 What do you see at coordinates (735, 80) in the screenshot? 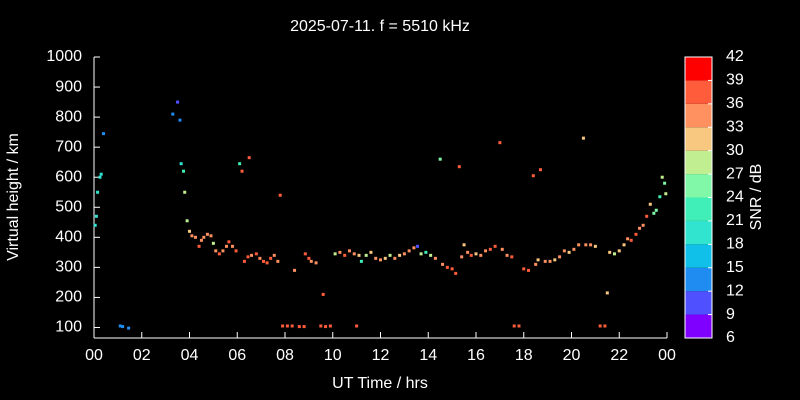
I see `colorbar-tick-label: 39` at bounding box center [735, 80].